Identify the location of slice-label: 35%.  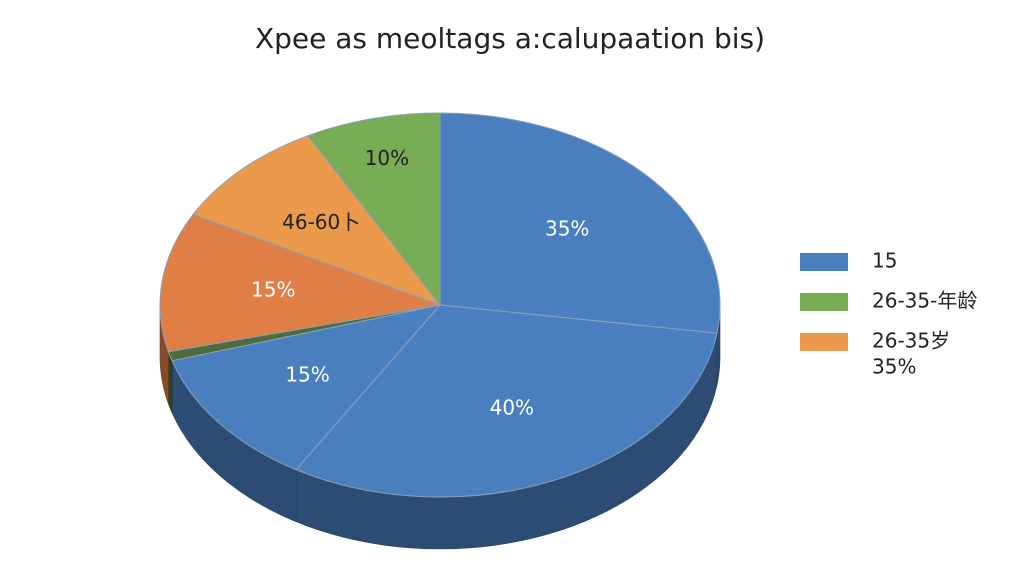
(567, 228).